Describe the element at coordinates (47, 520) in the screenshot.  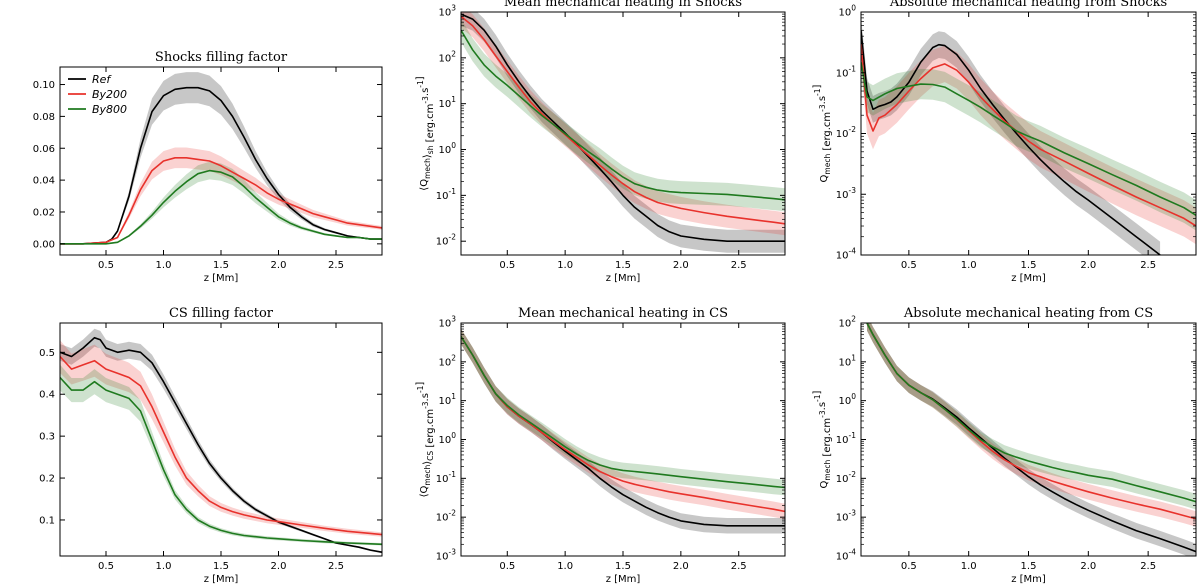
I see `y-tick-label: 0.1` at that location.